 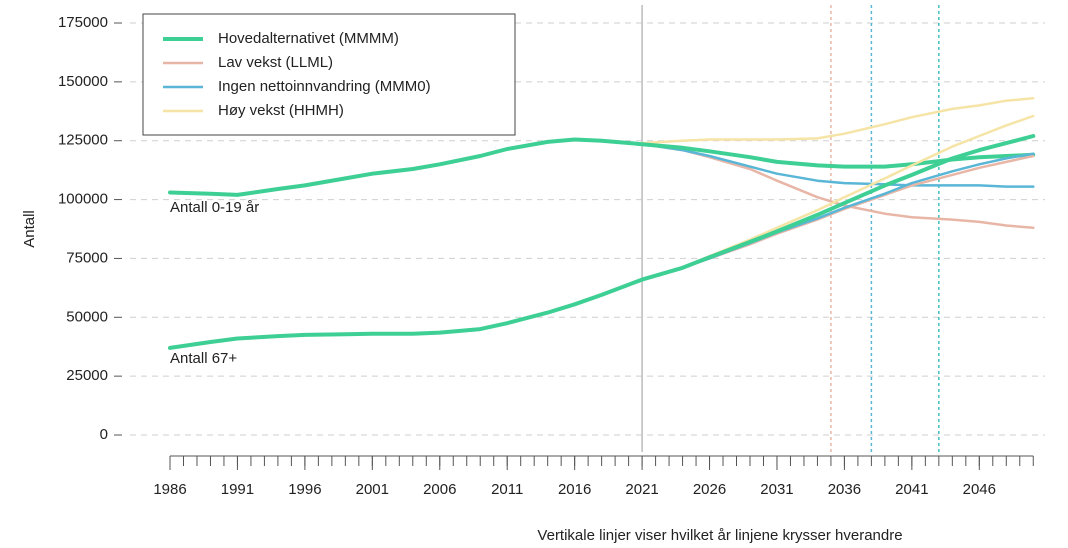 What do you see at coordinates (439, 489) in the screenshot?
I see `x-tick-label: 2006` at bounding box center [439, 489].